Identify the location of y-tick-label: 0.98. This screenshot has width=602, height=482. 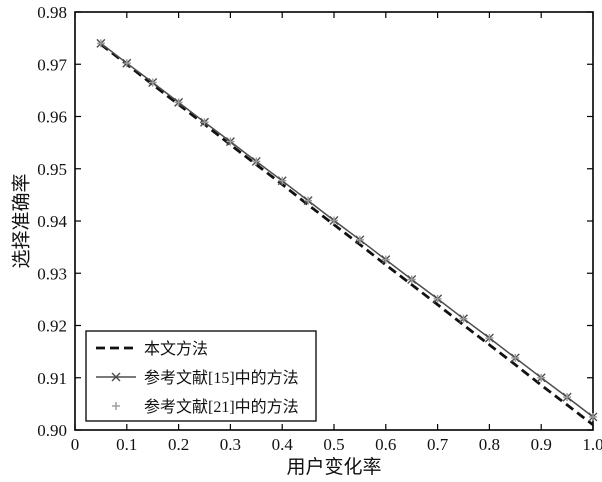
(52, 12).